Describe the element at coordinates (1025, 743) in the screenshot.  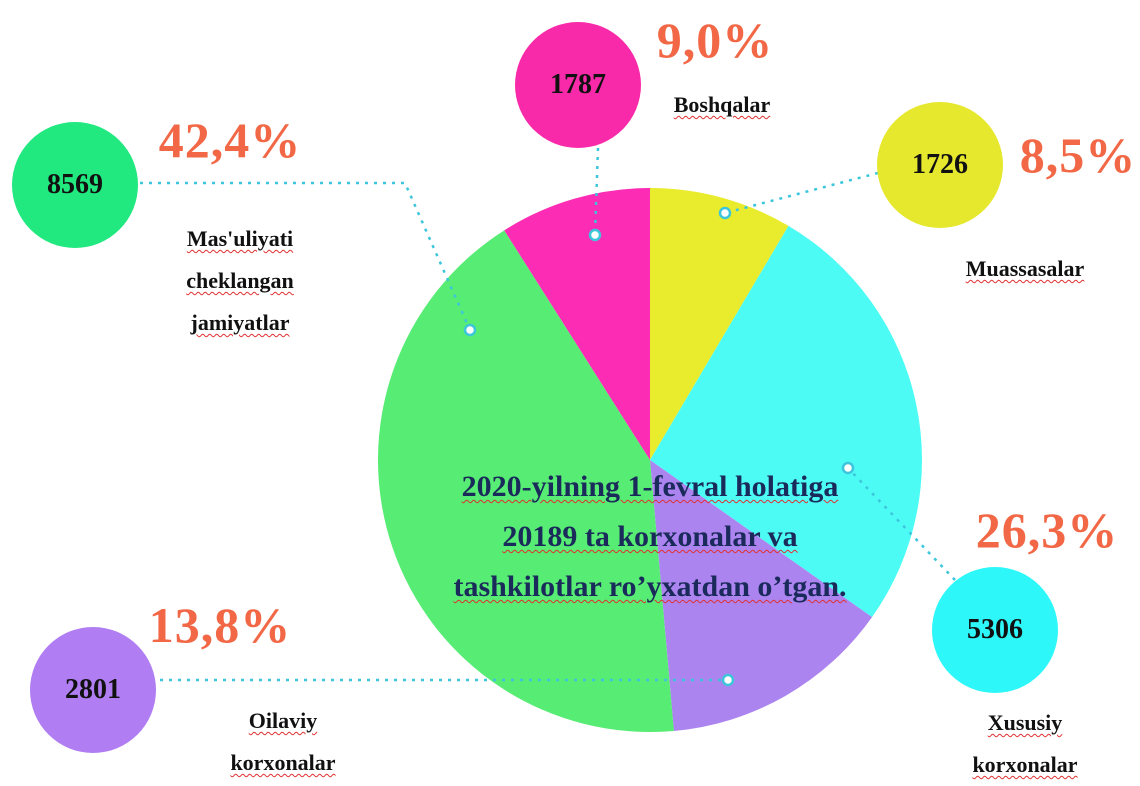
I see `category-label: Xususiy korxonalar` at that location.